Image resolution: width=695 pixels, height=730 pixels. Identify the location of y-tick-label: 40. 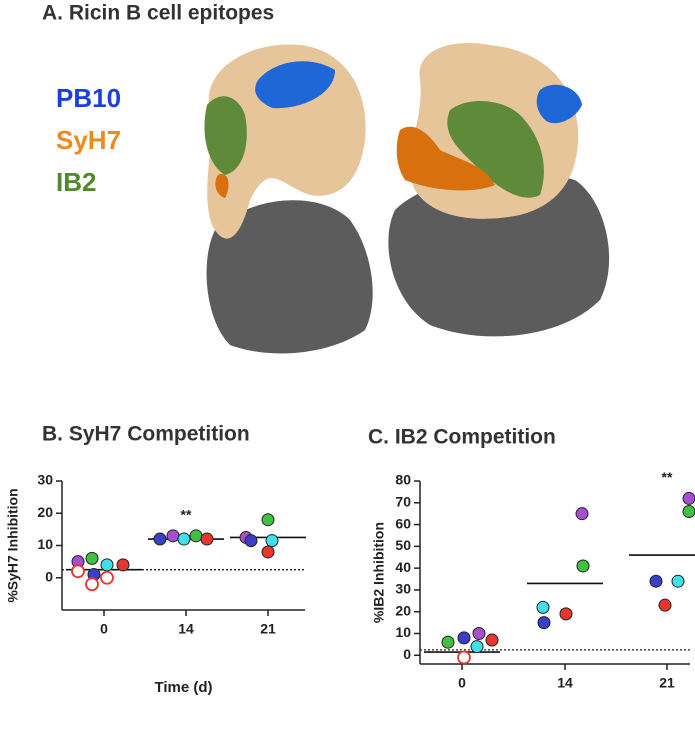
(403, 567).